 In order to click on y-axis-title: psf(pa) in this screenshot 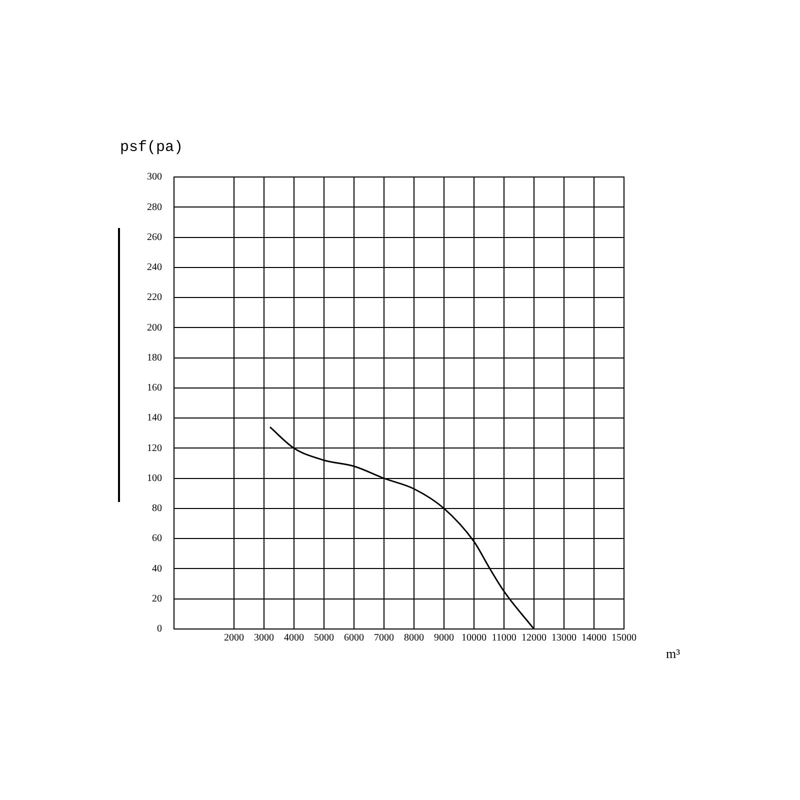, I will do `click(152, 147)`.